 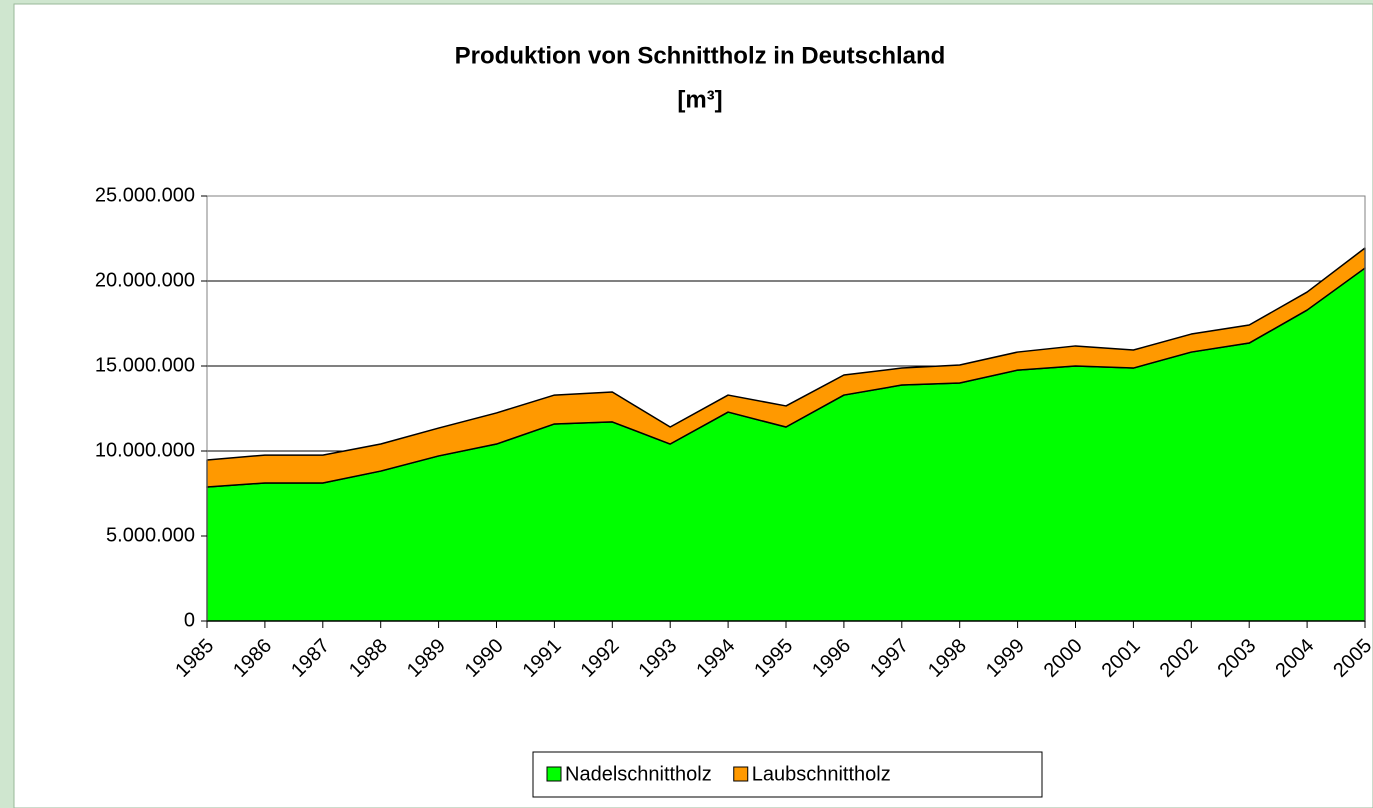 What do you see at coordinates (150, 535) in the screenshot?
I see `y-tick-label: 5.000.000` at bounding box center [150, 535].